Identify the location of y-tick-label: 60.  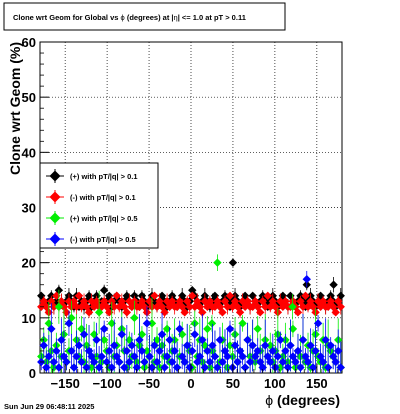
(29, 42).